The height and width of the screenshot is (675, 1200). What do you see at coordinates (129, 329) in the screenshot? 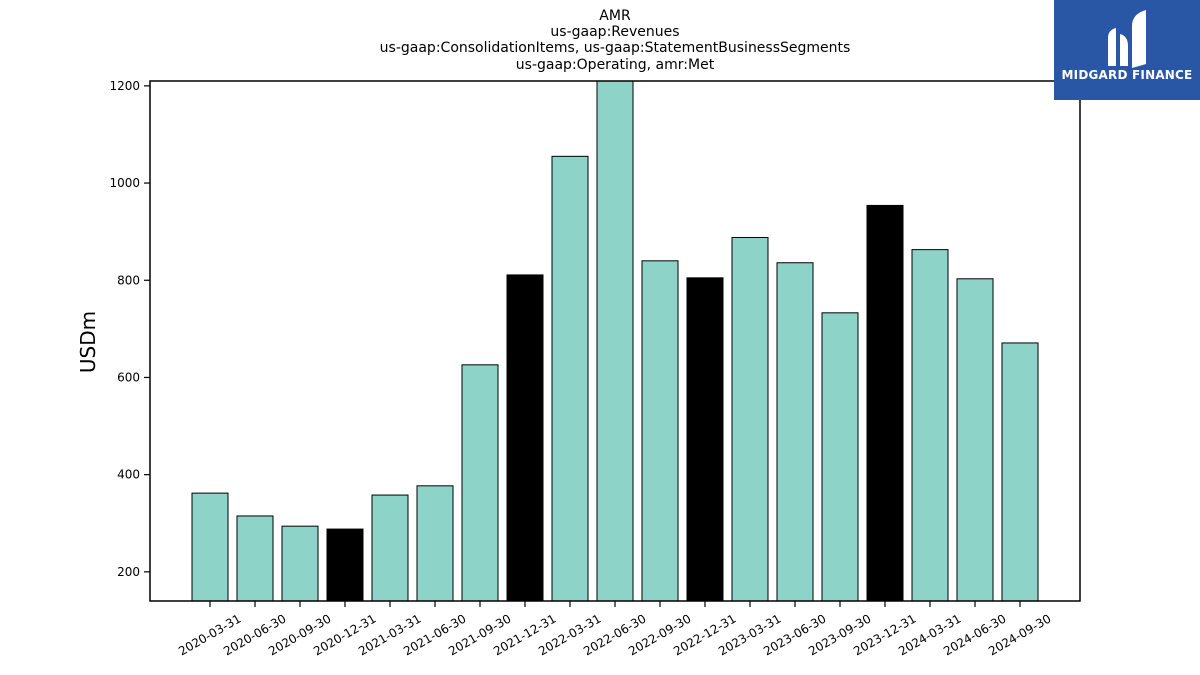
I see `y-axis-ticks: 200 400 600 800 1000 1200` at bounding box center [129, 329].